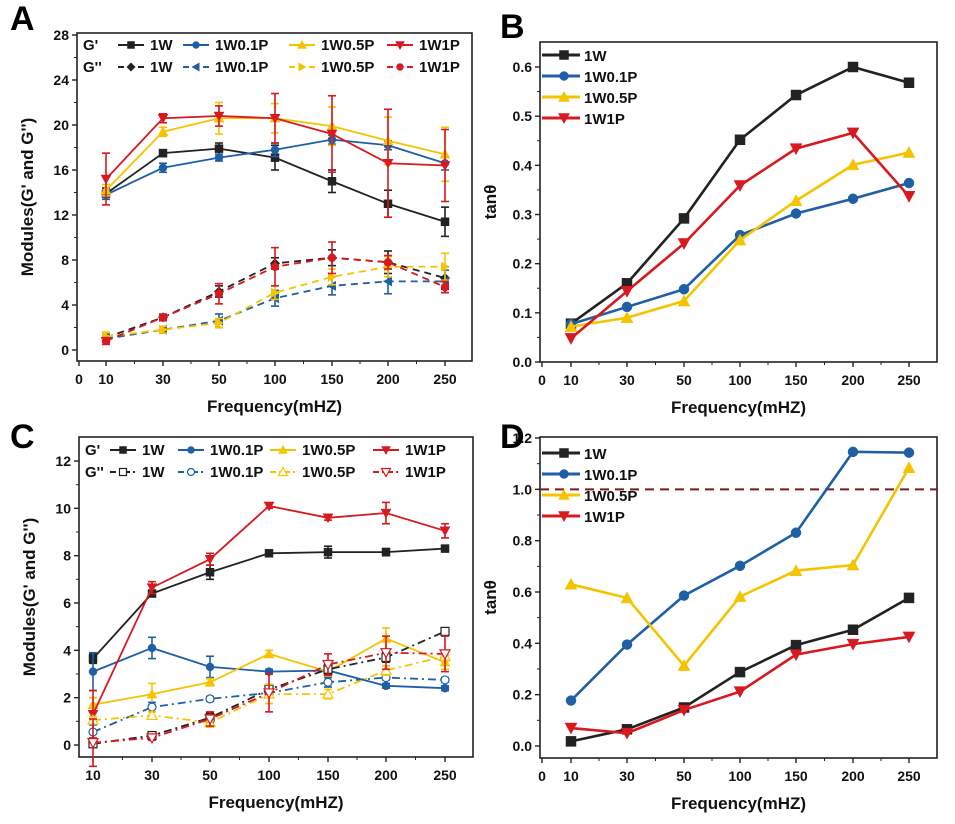 The height and width of the screenshot is (824, 955). What do you see at coordinates (909, 380) in the screenshot?
I see `x-tick-label: 250` at bounding box center [909, 380].